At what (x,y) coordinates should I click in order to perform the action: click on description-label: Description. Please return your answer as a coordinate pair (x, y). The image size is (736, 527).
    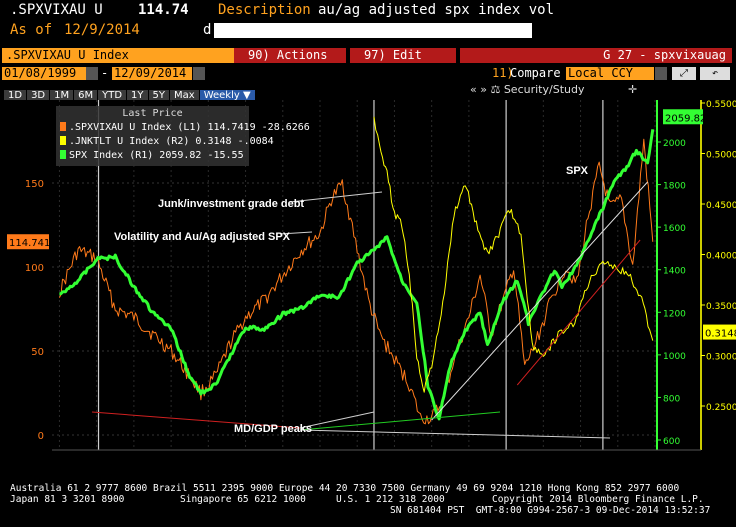
    Looking at the image, I should click on (264, 10).